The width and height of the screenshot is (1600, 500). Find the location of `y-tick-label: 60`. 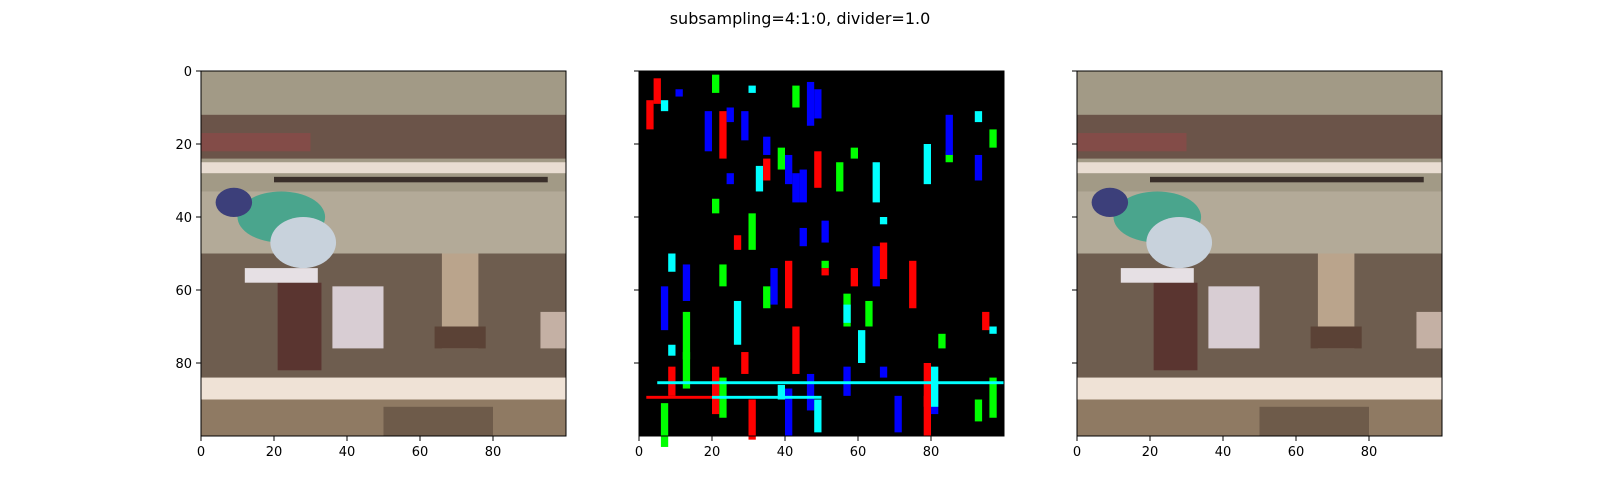

y-tick-label: 60 is located at coordinates (183, 291).